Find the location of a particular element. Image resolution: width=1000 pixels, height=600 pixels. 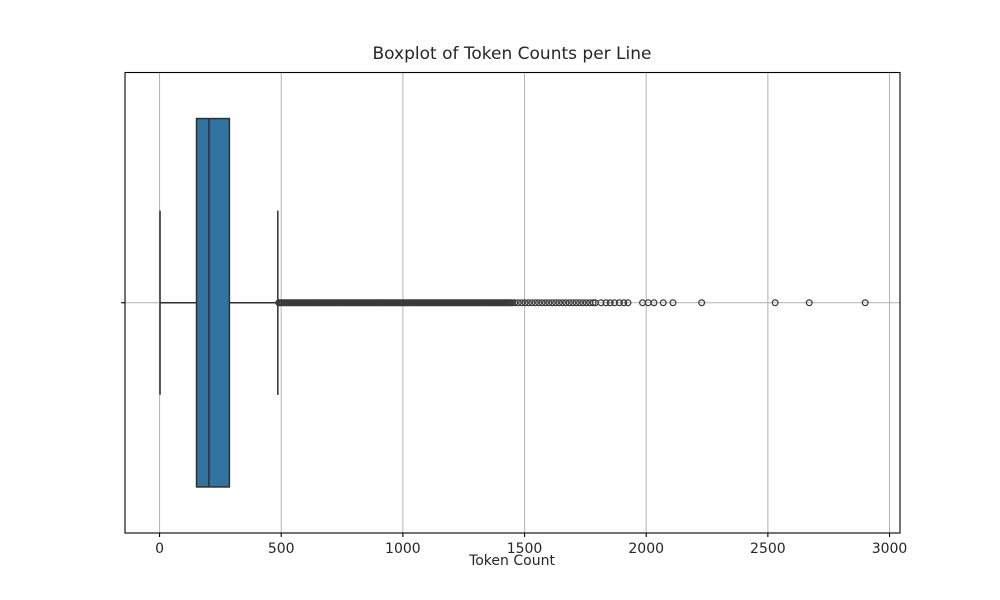

x-axis-label: Token Count is located at coordinates (512, 561).